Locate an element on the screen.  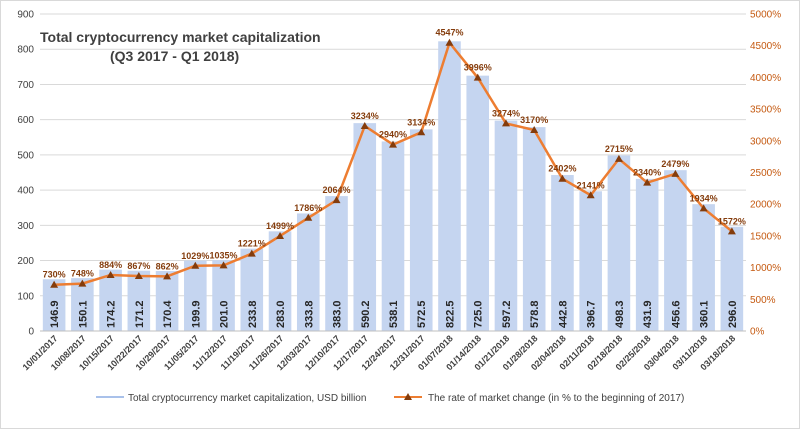
bar-value-label: 360.1 is located at coordinates (705, 314).